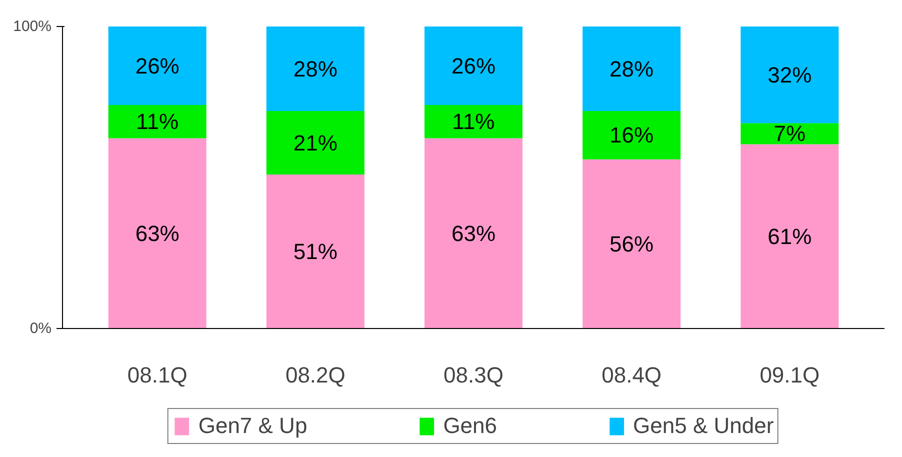 The image size is (902, 457). I want to click on y-tick-label: 0%, so click(41, 328).